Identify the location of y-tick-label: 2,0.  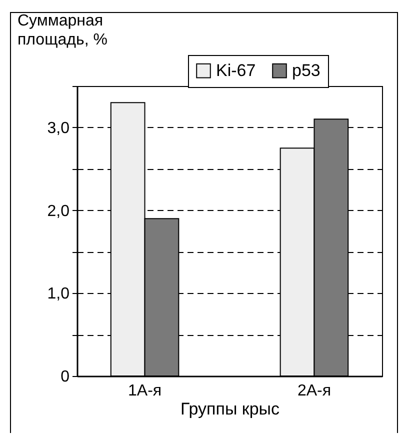
(58, 211).